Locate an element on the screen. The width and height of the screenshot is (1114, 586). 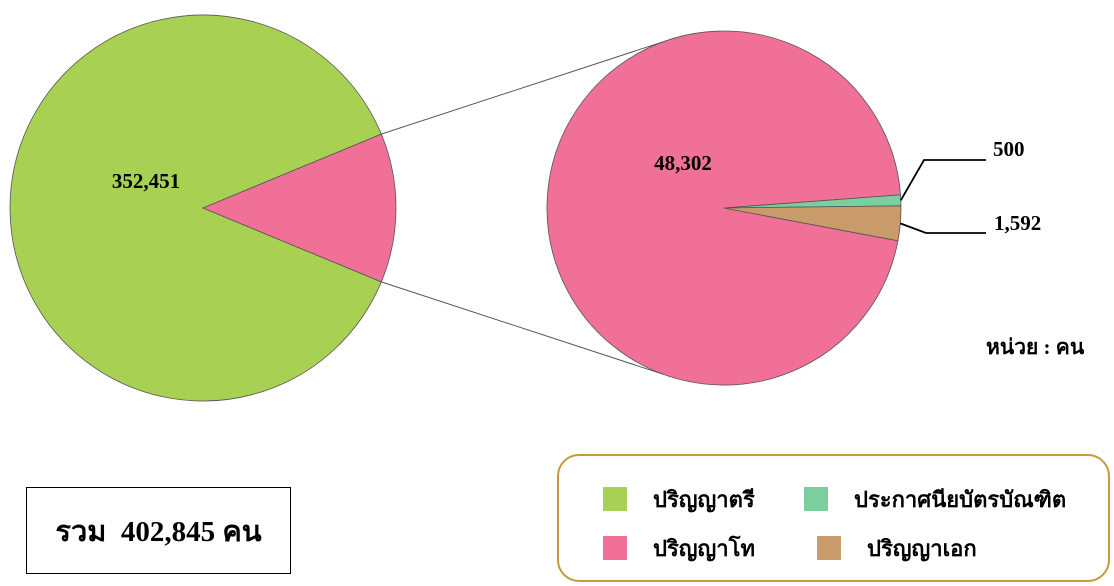
data-label-bachelor: 352,451 is located at coordinates (146, 181).